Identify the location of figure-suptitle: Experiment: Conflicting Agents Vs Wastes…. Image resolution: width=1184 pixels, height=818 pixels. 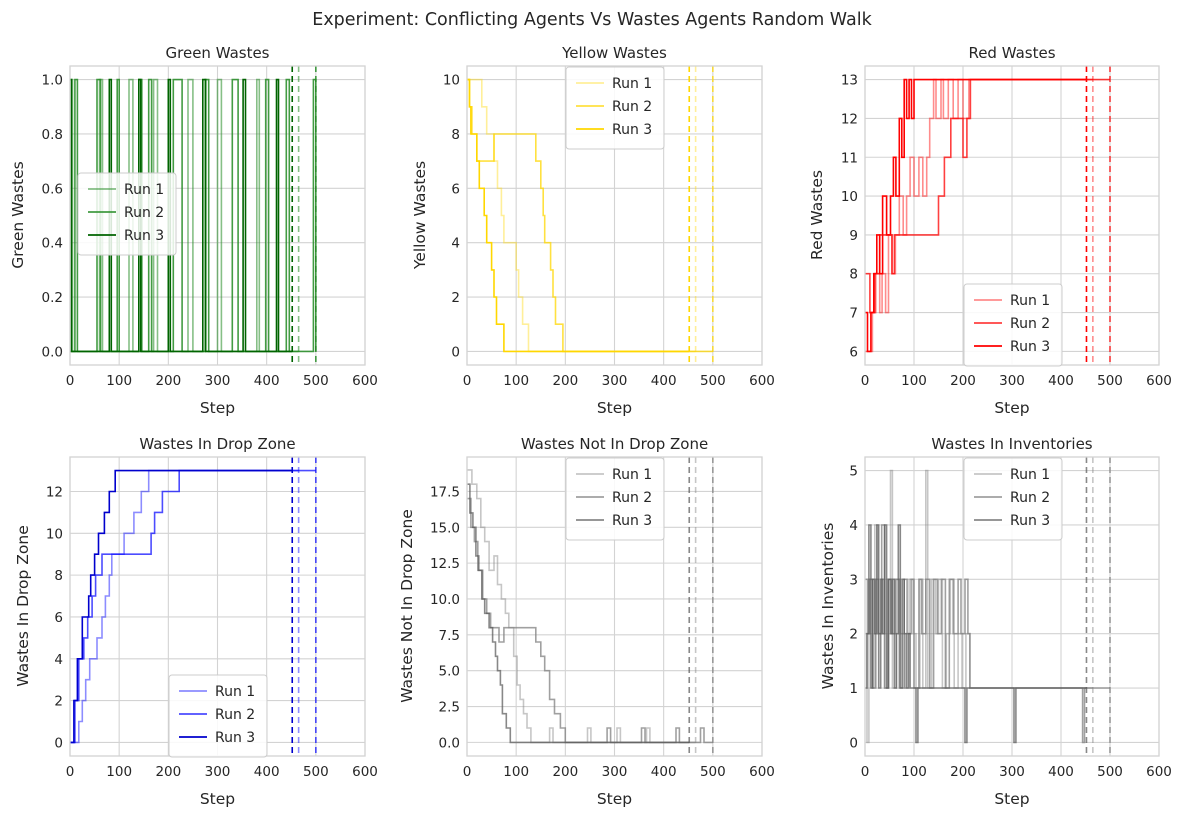
(592, 20).